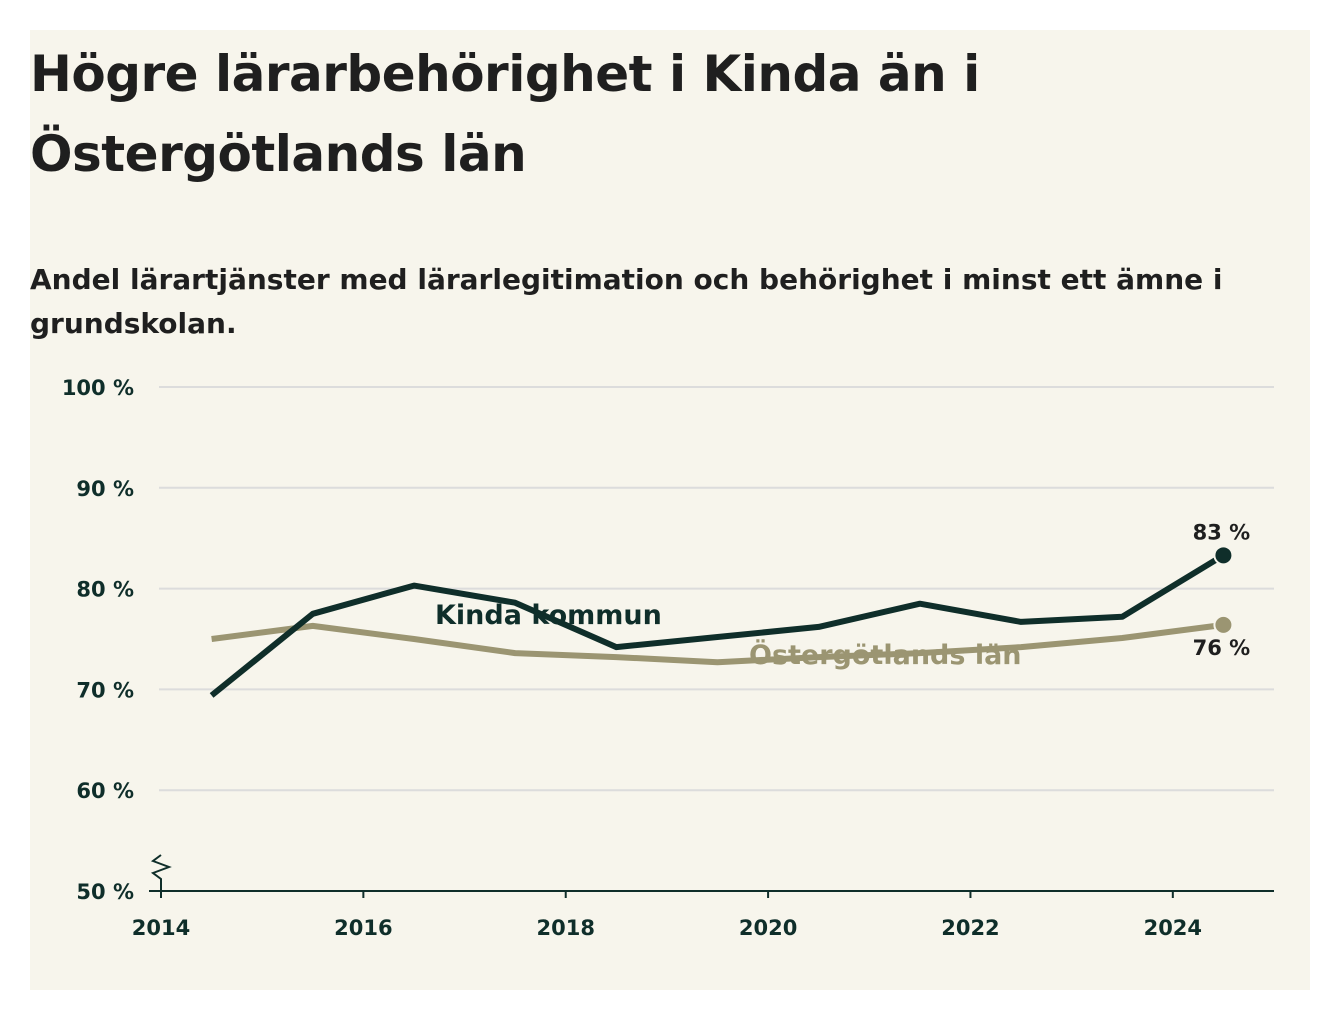 This screenshot has height=1020, width=1340. Describe the element at coordinates (703, 897) in the screenshot. I see `x-axis: 2014 2016 2018 2020 2022 2024` at that location.